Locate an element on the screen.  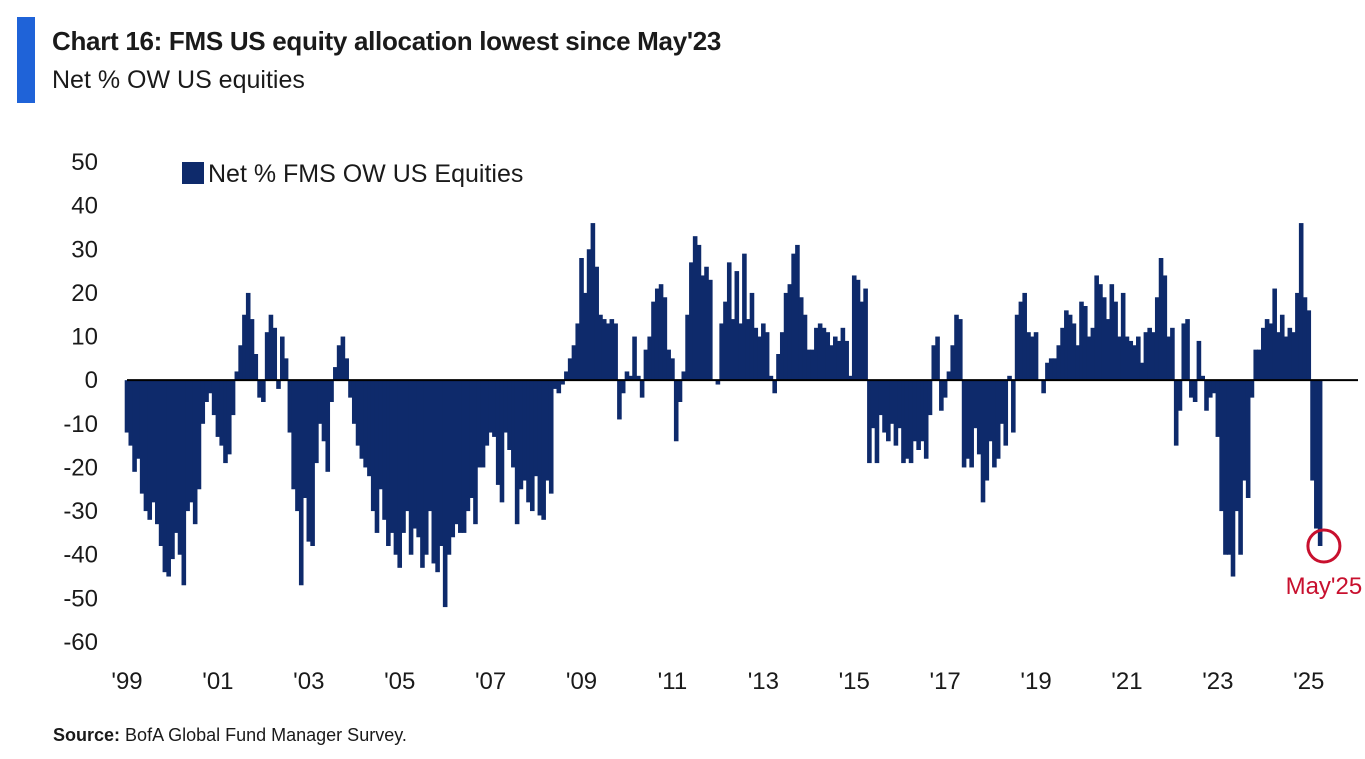
annotation-circle is located at coordinates (1324, 546).